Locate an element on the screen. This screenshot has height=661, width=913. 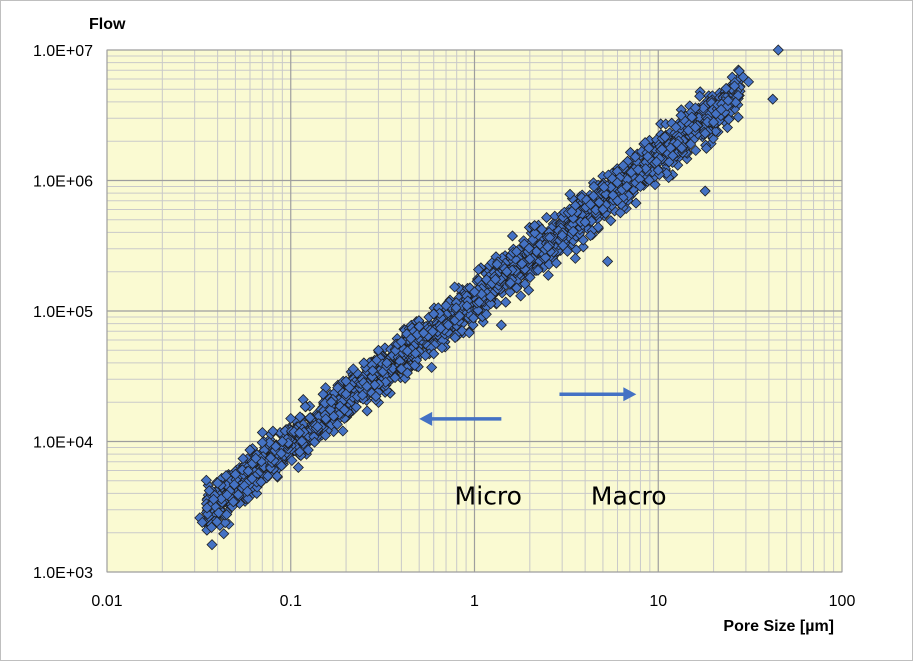
annotation-micro: Micro is located at coordinates (488, 495).